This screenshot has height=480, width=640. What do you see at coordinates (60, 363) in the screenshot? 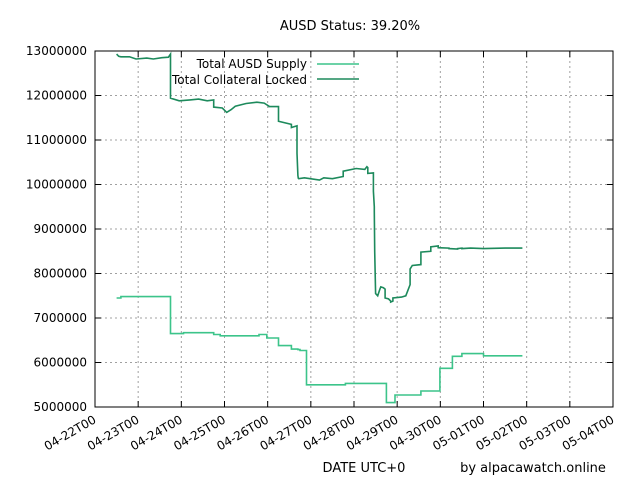
I see `y-tick-label: 6000000` at bounding box center [60, 363].